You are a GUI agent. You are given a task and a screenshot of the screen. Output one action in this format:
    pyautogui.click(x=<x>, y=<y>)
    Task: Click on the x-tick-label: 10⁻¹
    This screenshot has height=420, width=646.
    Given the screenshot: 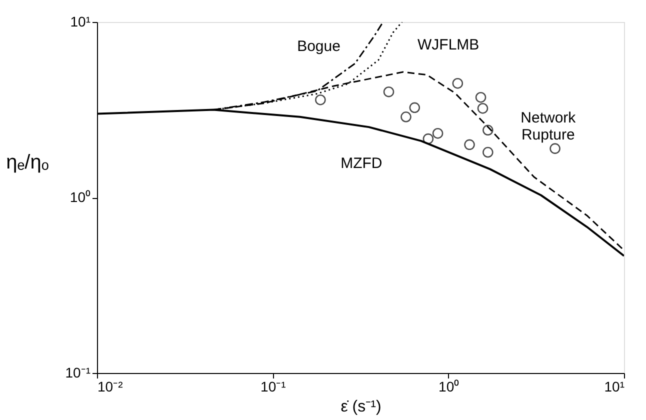 What is the action you would take?
    pyautogui.click(x=273, y=386)
    